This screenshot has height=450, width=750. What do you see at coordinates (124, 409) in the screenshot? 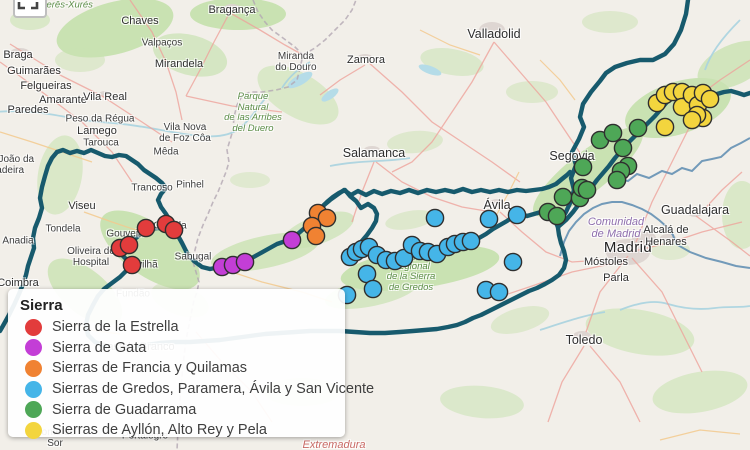
I see `legend-item-label: Sierra de Guadarrama` at bounding box center [124, 409].